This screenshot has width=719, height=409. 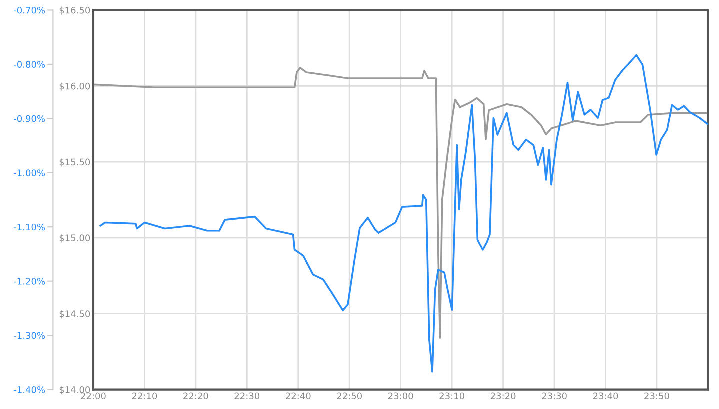 What do you see at coordinates (298, 396) in the screenshot?
I see `x-tick-label: 22:40` at bounding box center [298, 396].